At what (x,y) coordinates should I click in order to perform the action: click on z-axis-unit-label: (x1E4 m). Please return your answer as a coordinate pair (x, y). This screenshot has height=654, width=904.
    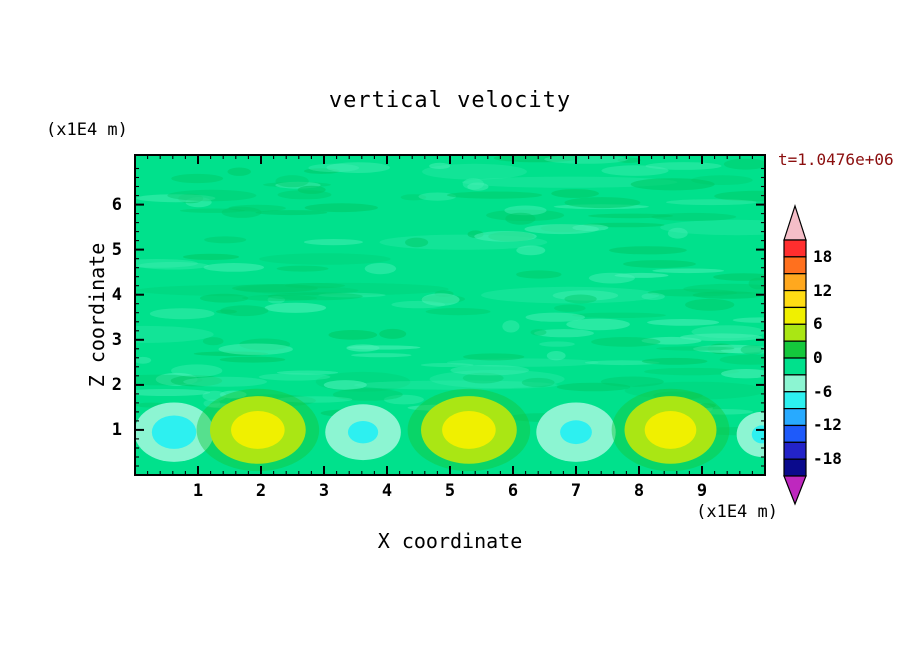
    Looking at the image, I should click on (87, 130).